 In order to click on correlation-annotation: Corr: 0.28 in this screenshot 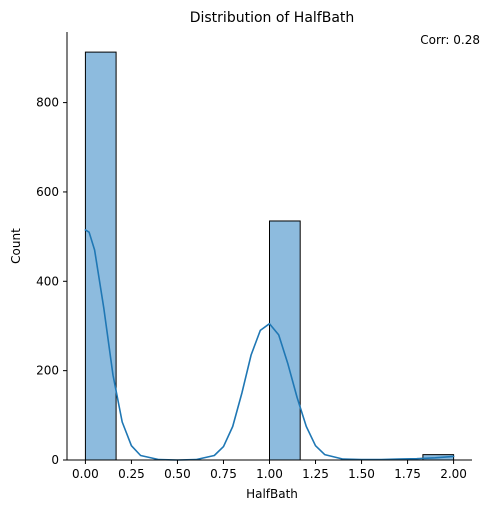, I will do `click(450, 40)`.